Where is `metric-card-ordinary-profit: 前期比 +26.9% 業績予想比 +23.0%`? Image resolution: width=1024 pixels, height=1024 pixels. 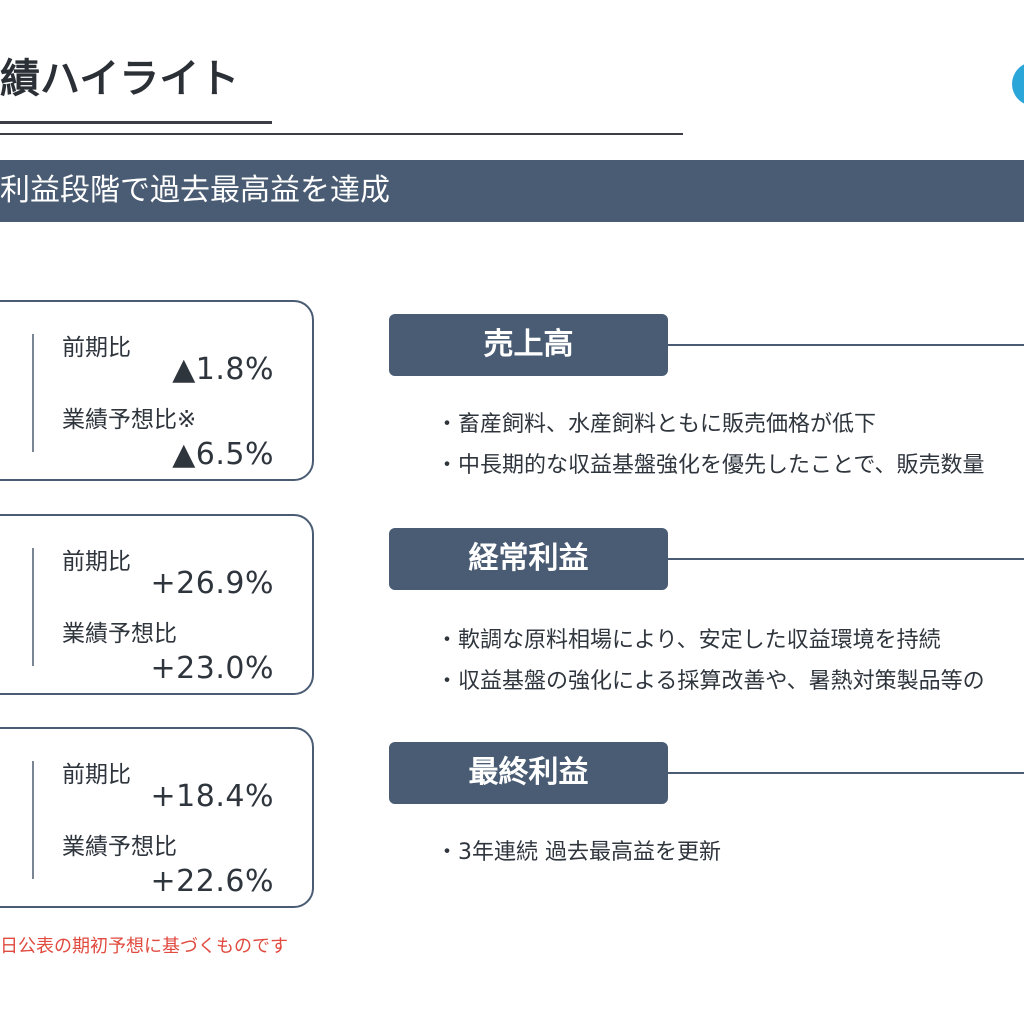
metric-card-ordinary-profit: 前期比 +26.9% 業績予想比 +23.0% is located at coordinates (157, 604).